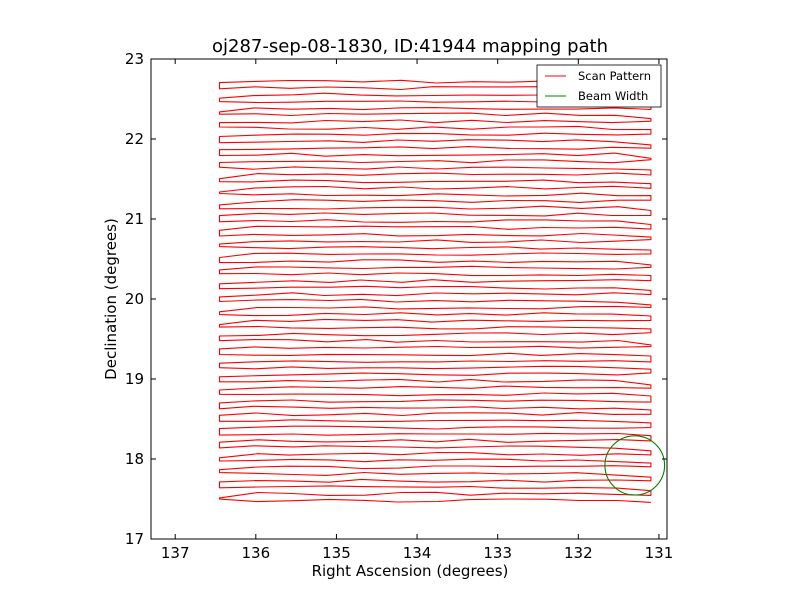 The image size is (800, 600). What do you see at coordinates (614, 76) in the screenshot?
I see `legend-label-scan-pattern: Scan Pattern` at bounding box center [614, 76].